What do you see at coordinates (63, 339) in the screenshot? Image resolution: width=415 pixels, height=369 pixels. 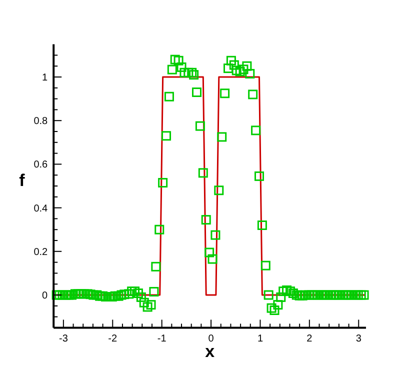 I see `x-tick-label: -3` at bounding box center [63, 339].